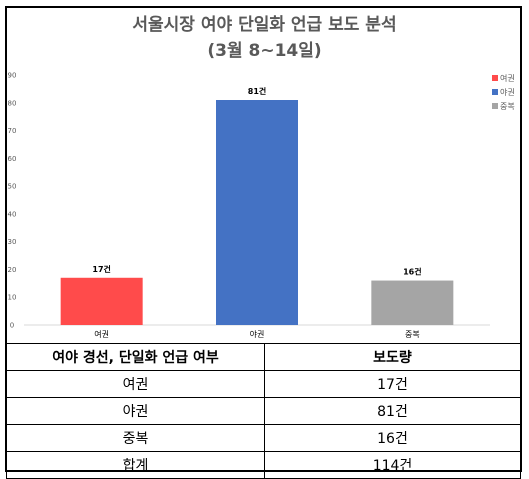 The height and width of the screenshot is (479, 529). Describe the element at coordinates (257, 91) in the screenshot. I see `data-label: 81건` at that location.